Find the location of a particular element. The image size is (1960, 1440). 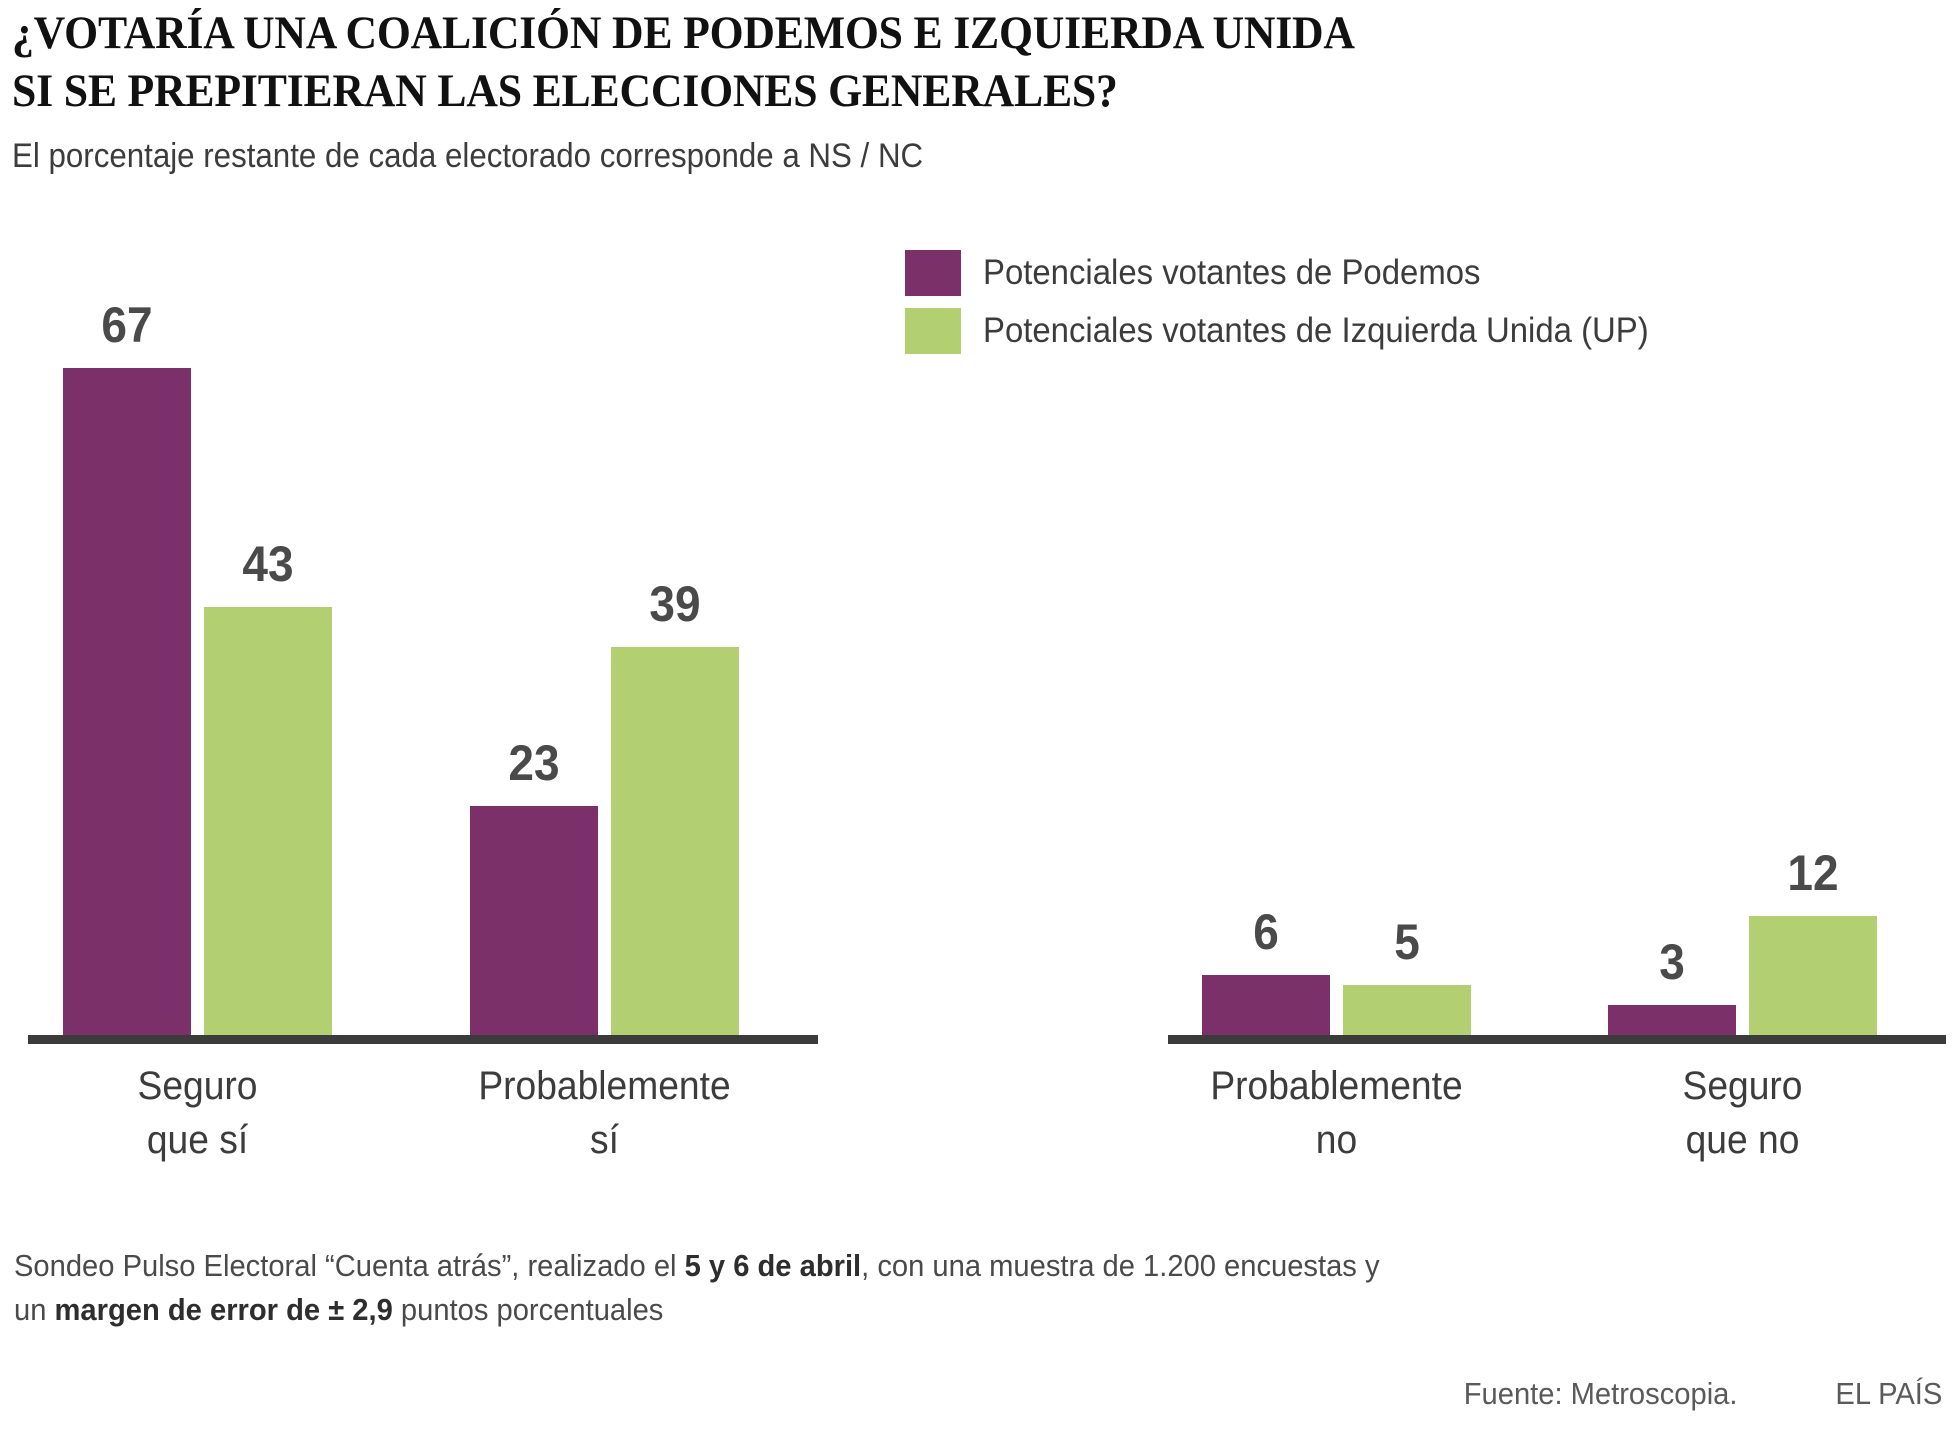

legend-item: Potenciales votantes de Podemos is located at coordinates (1298, 273).